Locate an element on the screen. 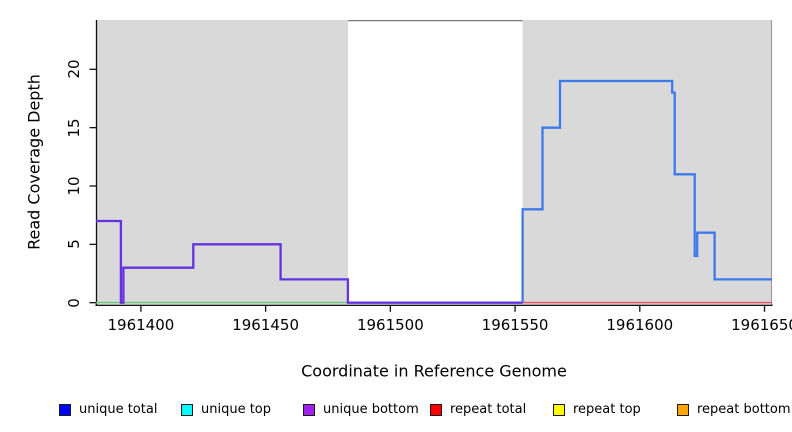 This screenshot has height=432, width=792. x-axis-label: Coordinate in Reference Genome is located at coordinates (434, 371).